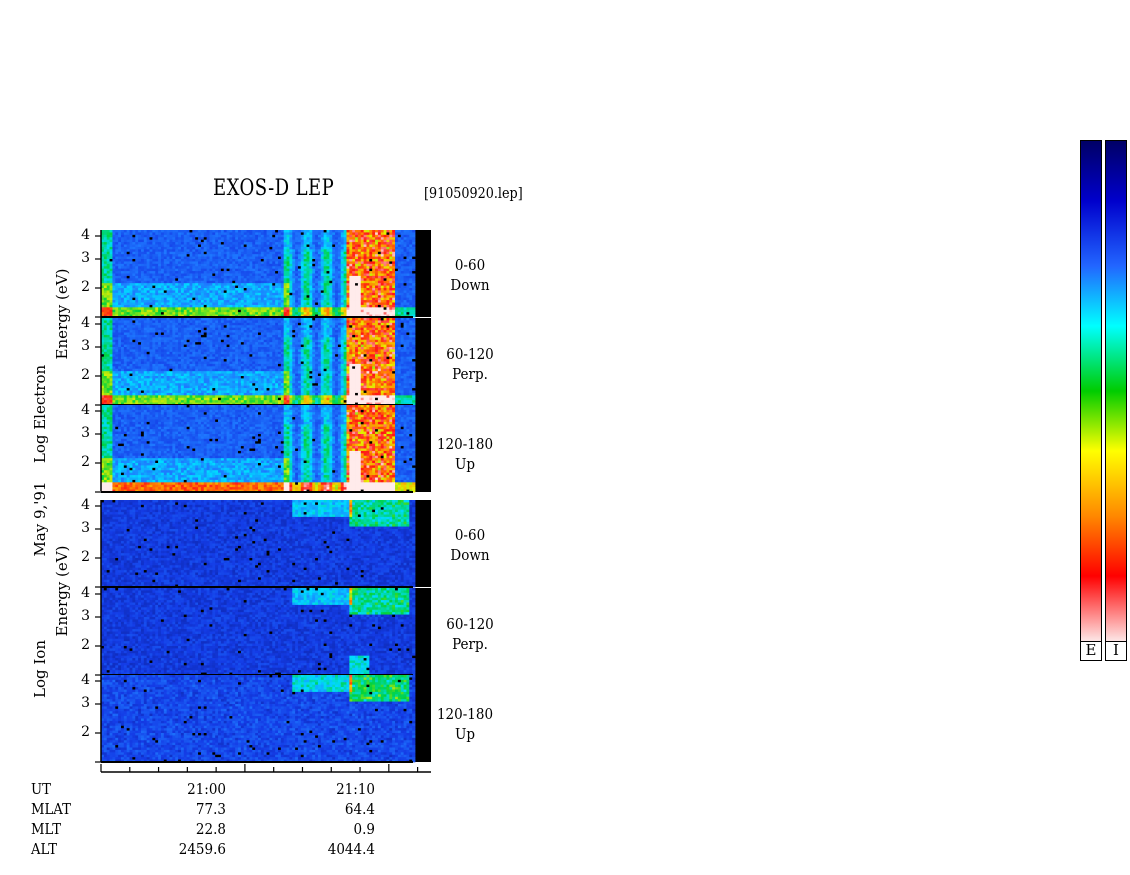  I want to click on mlat-value-2: 64.4, so click(343, 809).